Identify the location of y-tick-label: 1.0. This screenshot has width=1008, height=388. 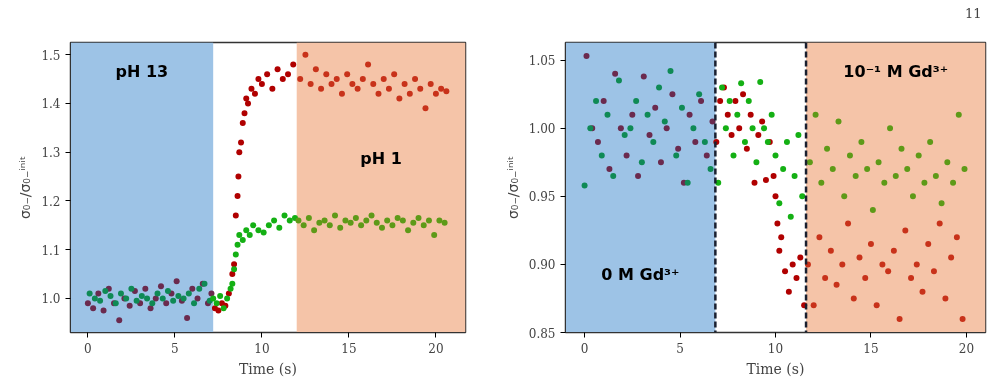
(51, 299).